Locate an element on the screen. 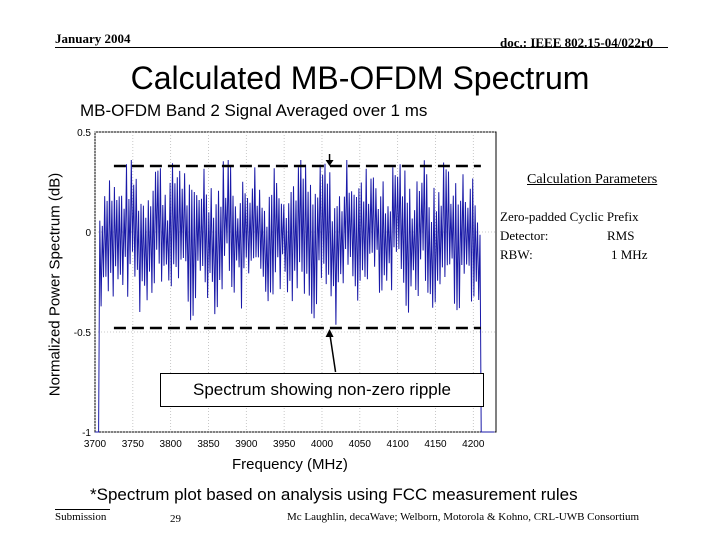 The width and height of the screenshot is (720, 540). y-tick-label: 0.5 is located at coordinates (84, 133).